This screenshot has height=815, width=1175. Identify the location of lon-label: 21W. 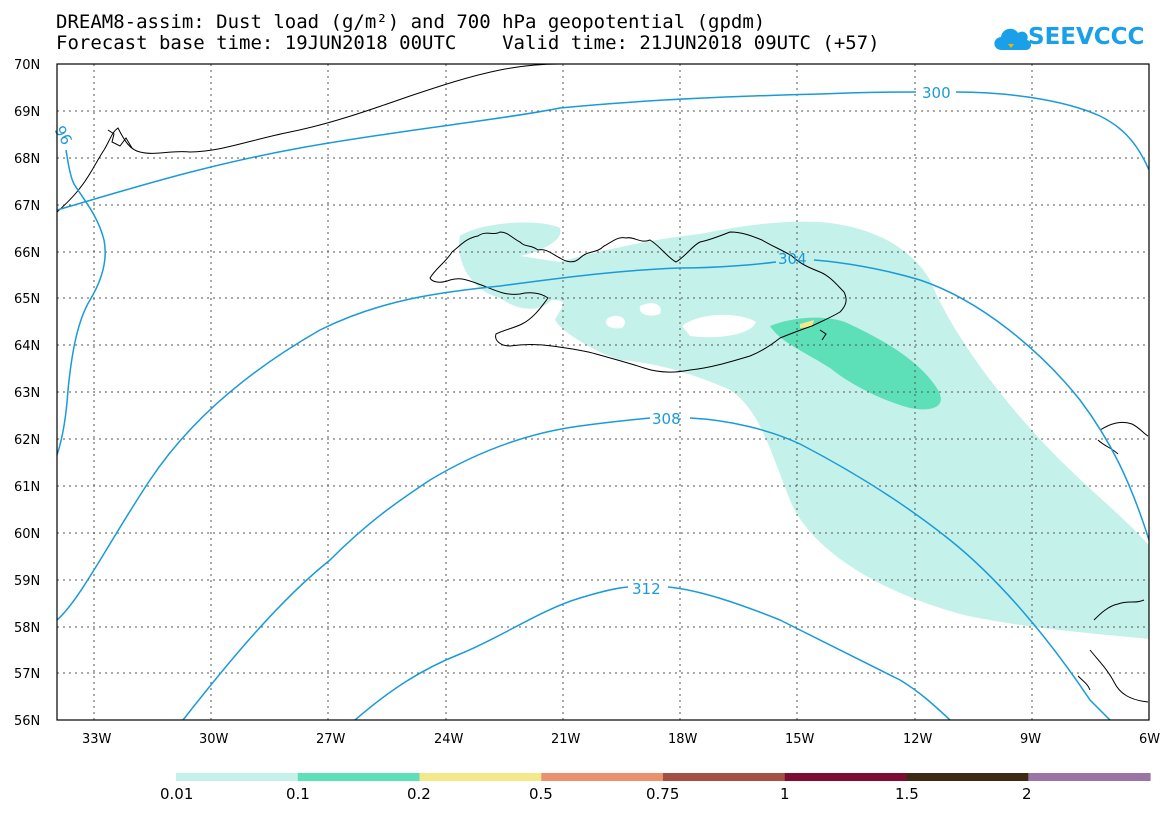
(566, 739).